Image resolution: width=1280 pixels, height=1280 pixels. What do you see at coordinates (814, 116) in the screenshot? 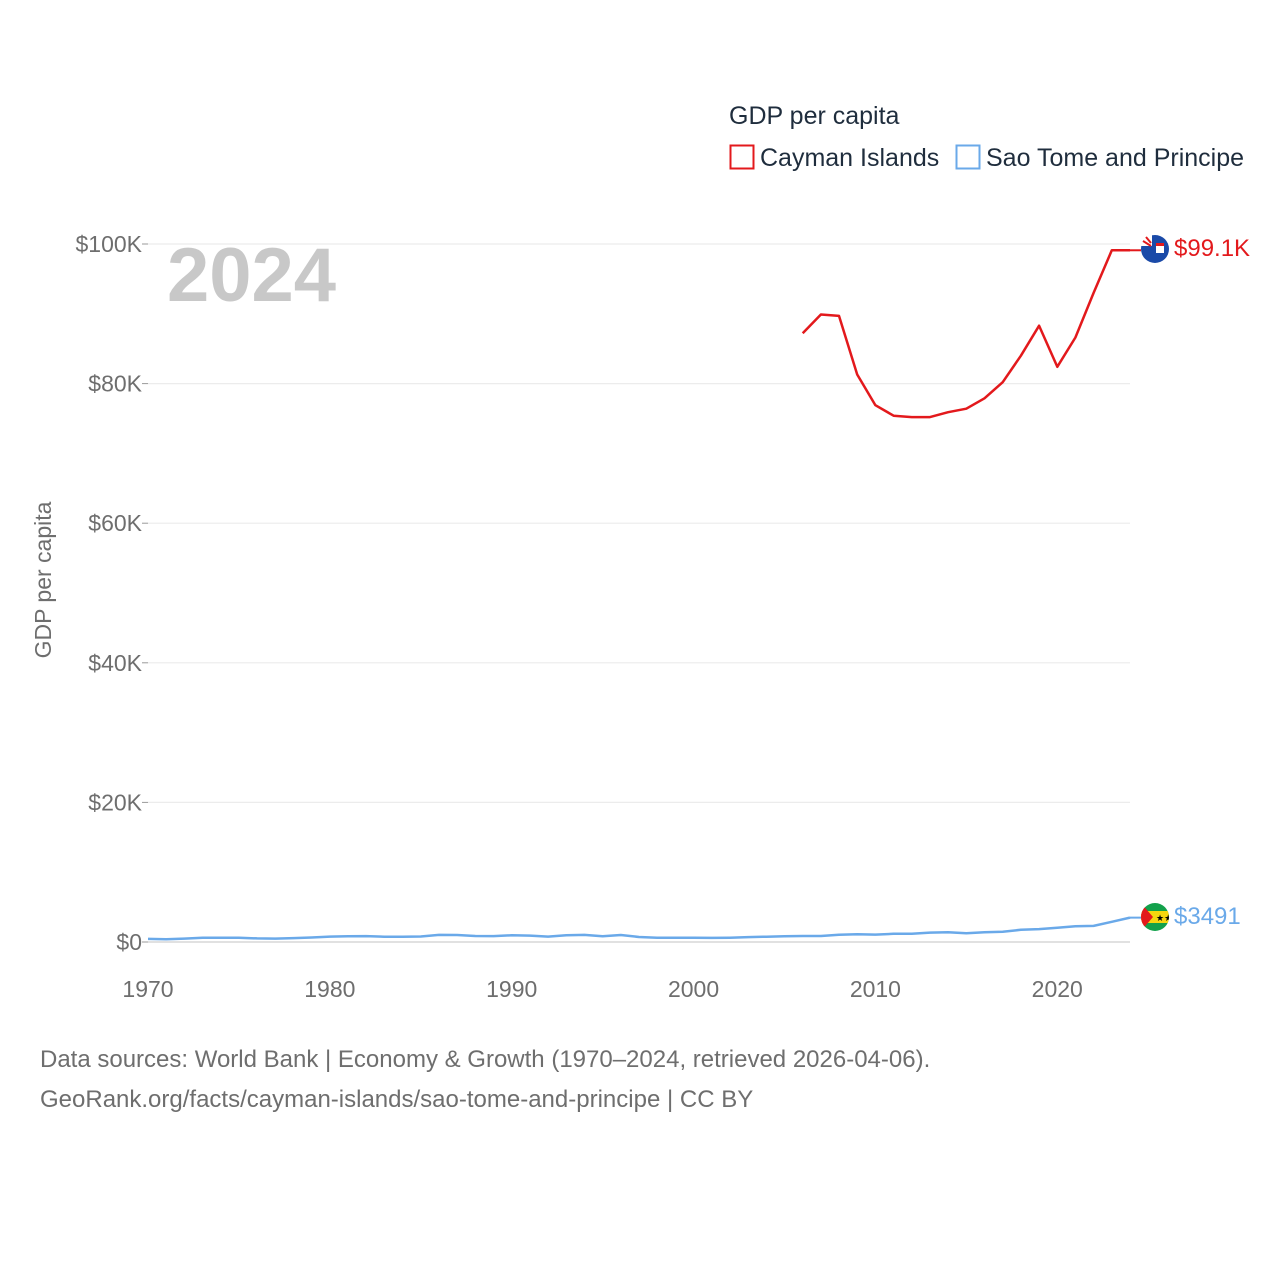
I see `legend-title: GDP per capita` at bounding box center [814, 116].